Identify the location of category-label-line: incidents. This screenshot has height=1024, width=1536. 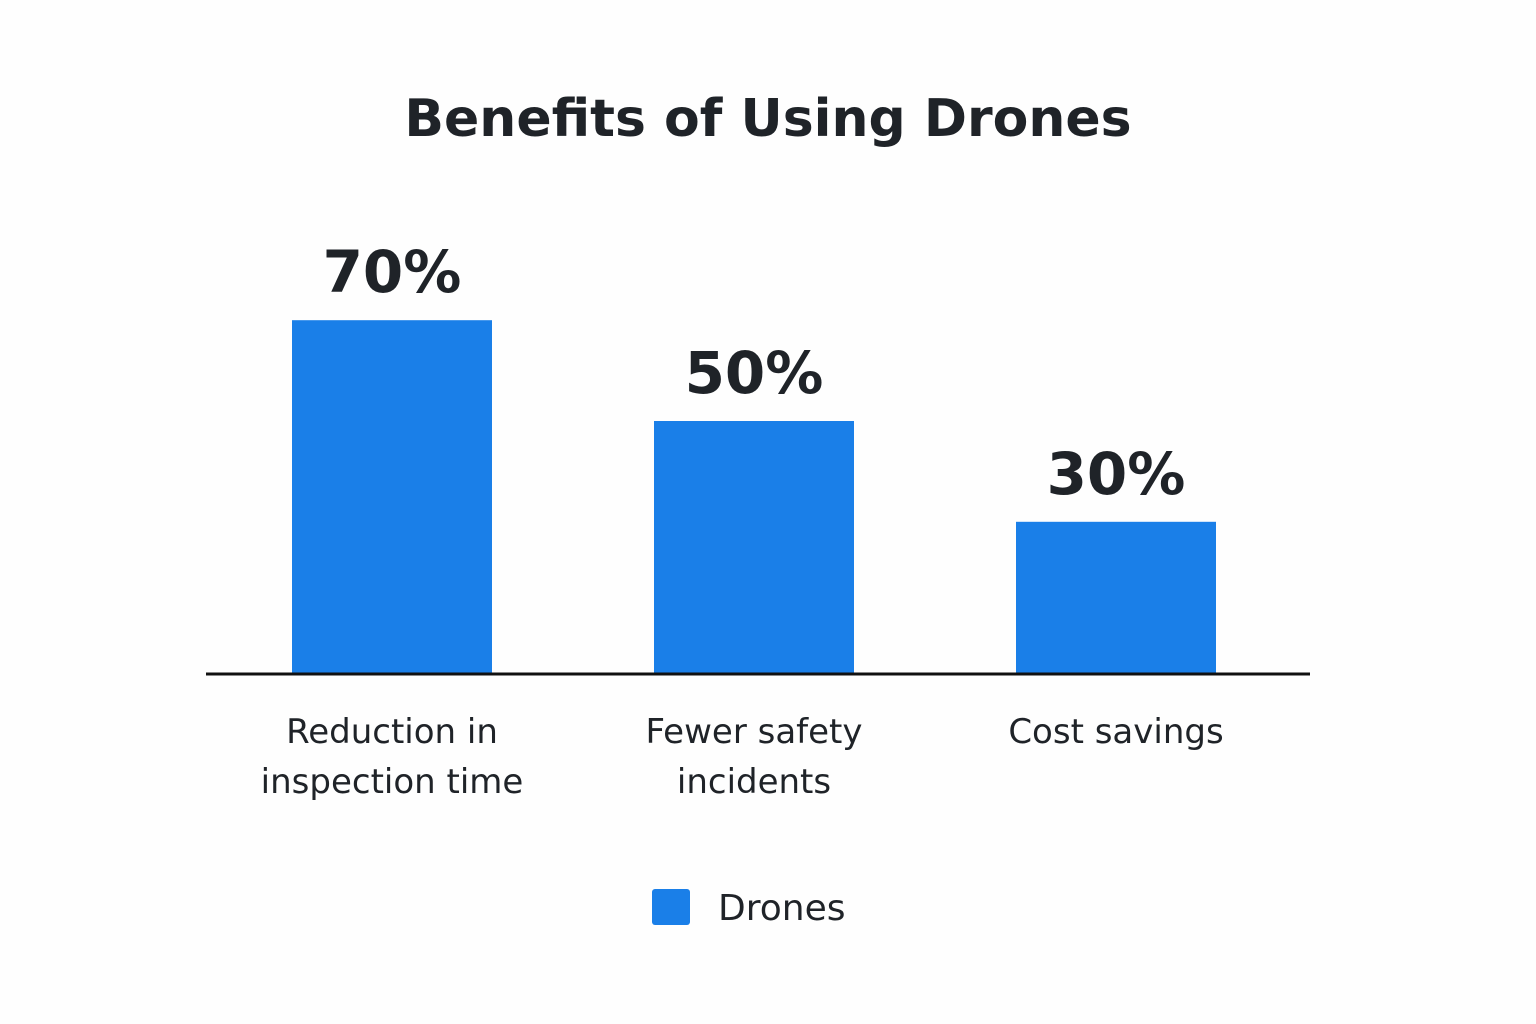
(754, 782).